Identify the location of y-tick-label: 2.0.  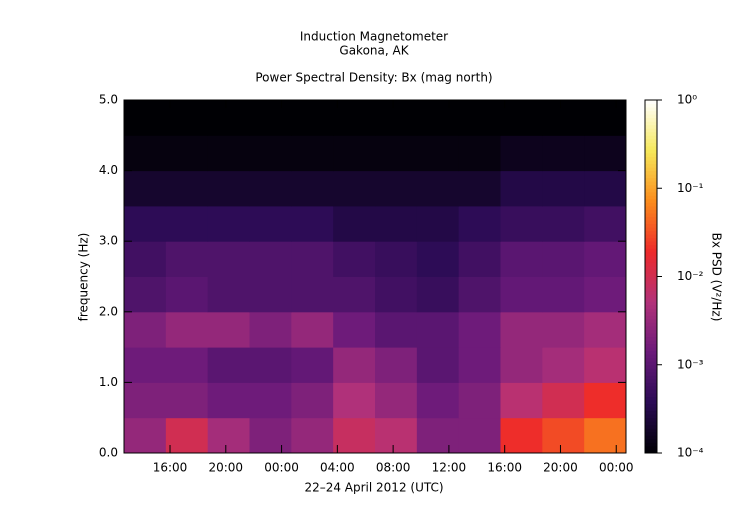
(108, 311).